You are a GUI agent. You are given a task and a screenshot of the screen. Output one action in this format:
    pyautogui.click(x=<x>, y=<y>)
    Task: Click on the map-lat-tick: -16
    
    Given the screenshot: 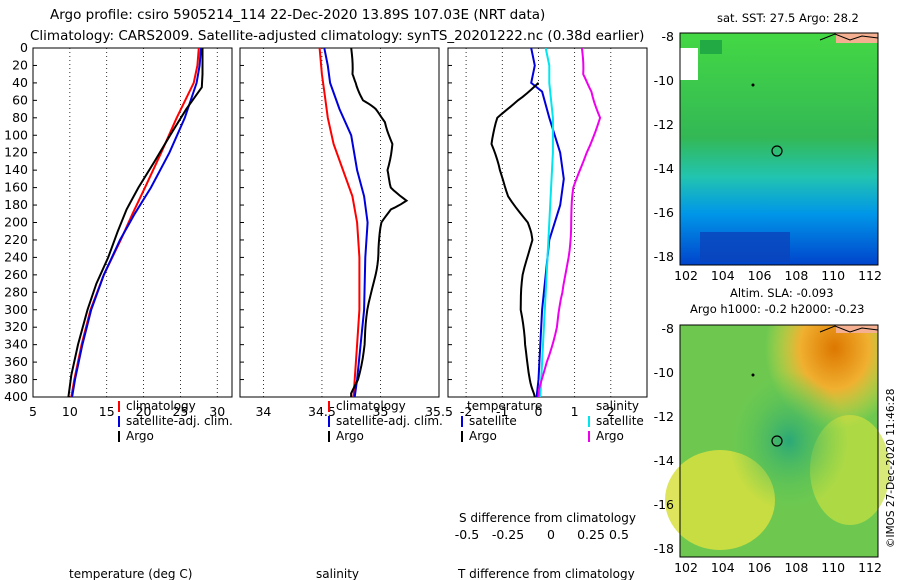 What is the action you would take?
    pyautogui.click(x=664, y=504)
    